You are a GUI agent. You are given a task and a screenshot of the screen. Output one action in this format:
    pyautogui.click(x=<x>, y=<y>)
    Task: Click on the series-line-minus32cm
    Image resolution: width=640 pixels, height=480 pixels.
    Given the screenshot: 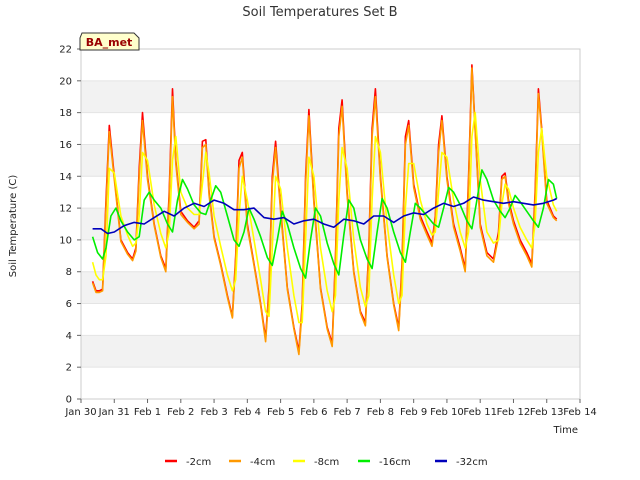 What is the action you would take?
    pyautogui.click(x=325, y=215)
    